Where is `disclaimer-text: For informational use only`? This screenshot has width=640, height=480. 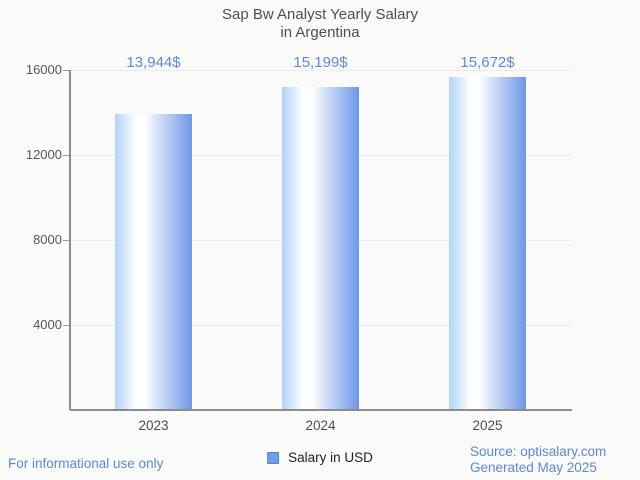 disclaimer-text: For informational use only is located at coordinates (86, 463).